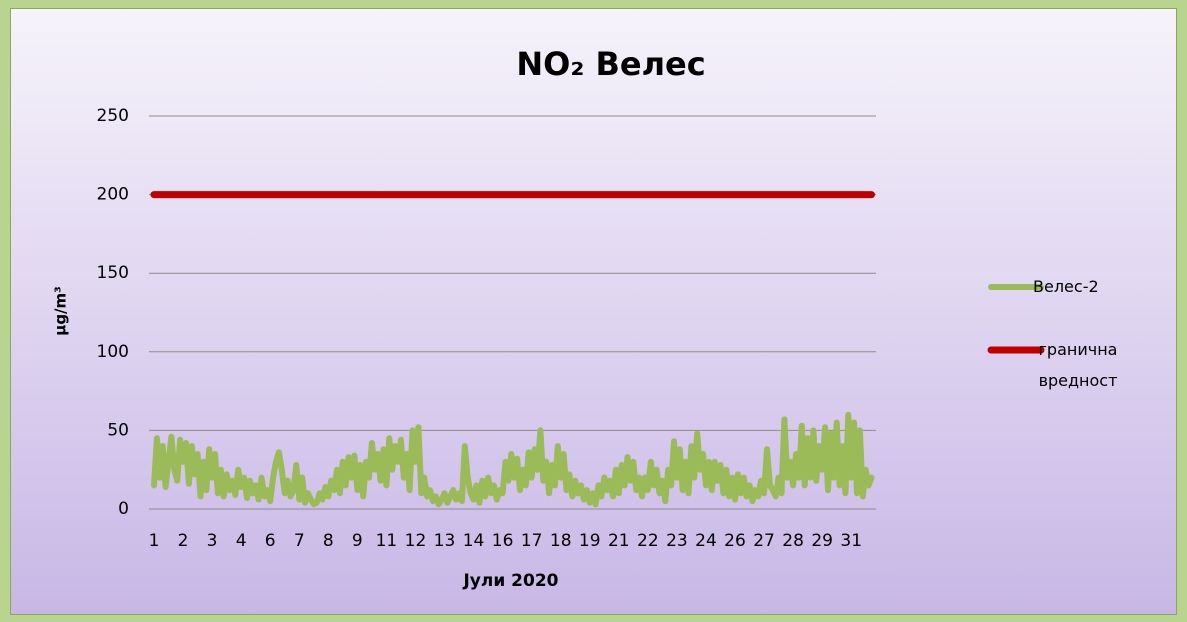  What do you see at coordinates (1066, 286) in the screenshot?
I see `legend-label: Велес-2` at bounding box center [1066, 286].